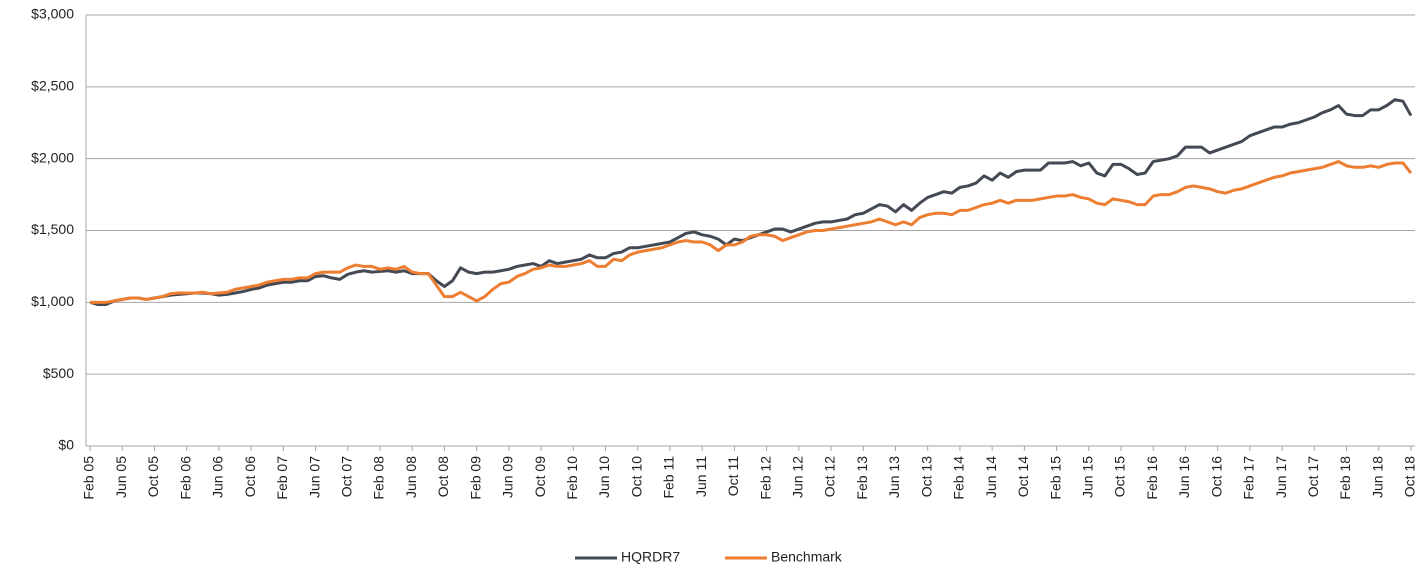 This screenshot has width=1422, height=576. Describe the element at coordinates (669, 477) in the screenshot. I see `x-tick-label: Feb 11` at that location.